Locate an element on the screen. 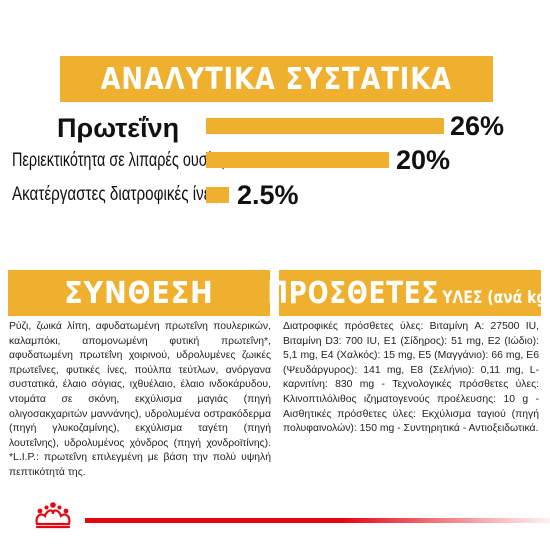 This screenshot has width=550, height=550. additives-subtitle: ΥΛΕΣ (ανά kg) is located at coordinates (496, 297).